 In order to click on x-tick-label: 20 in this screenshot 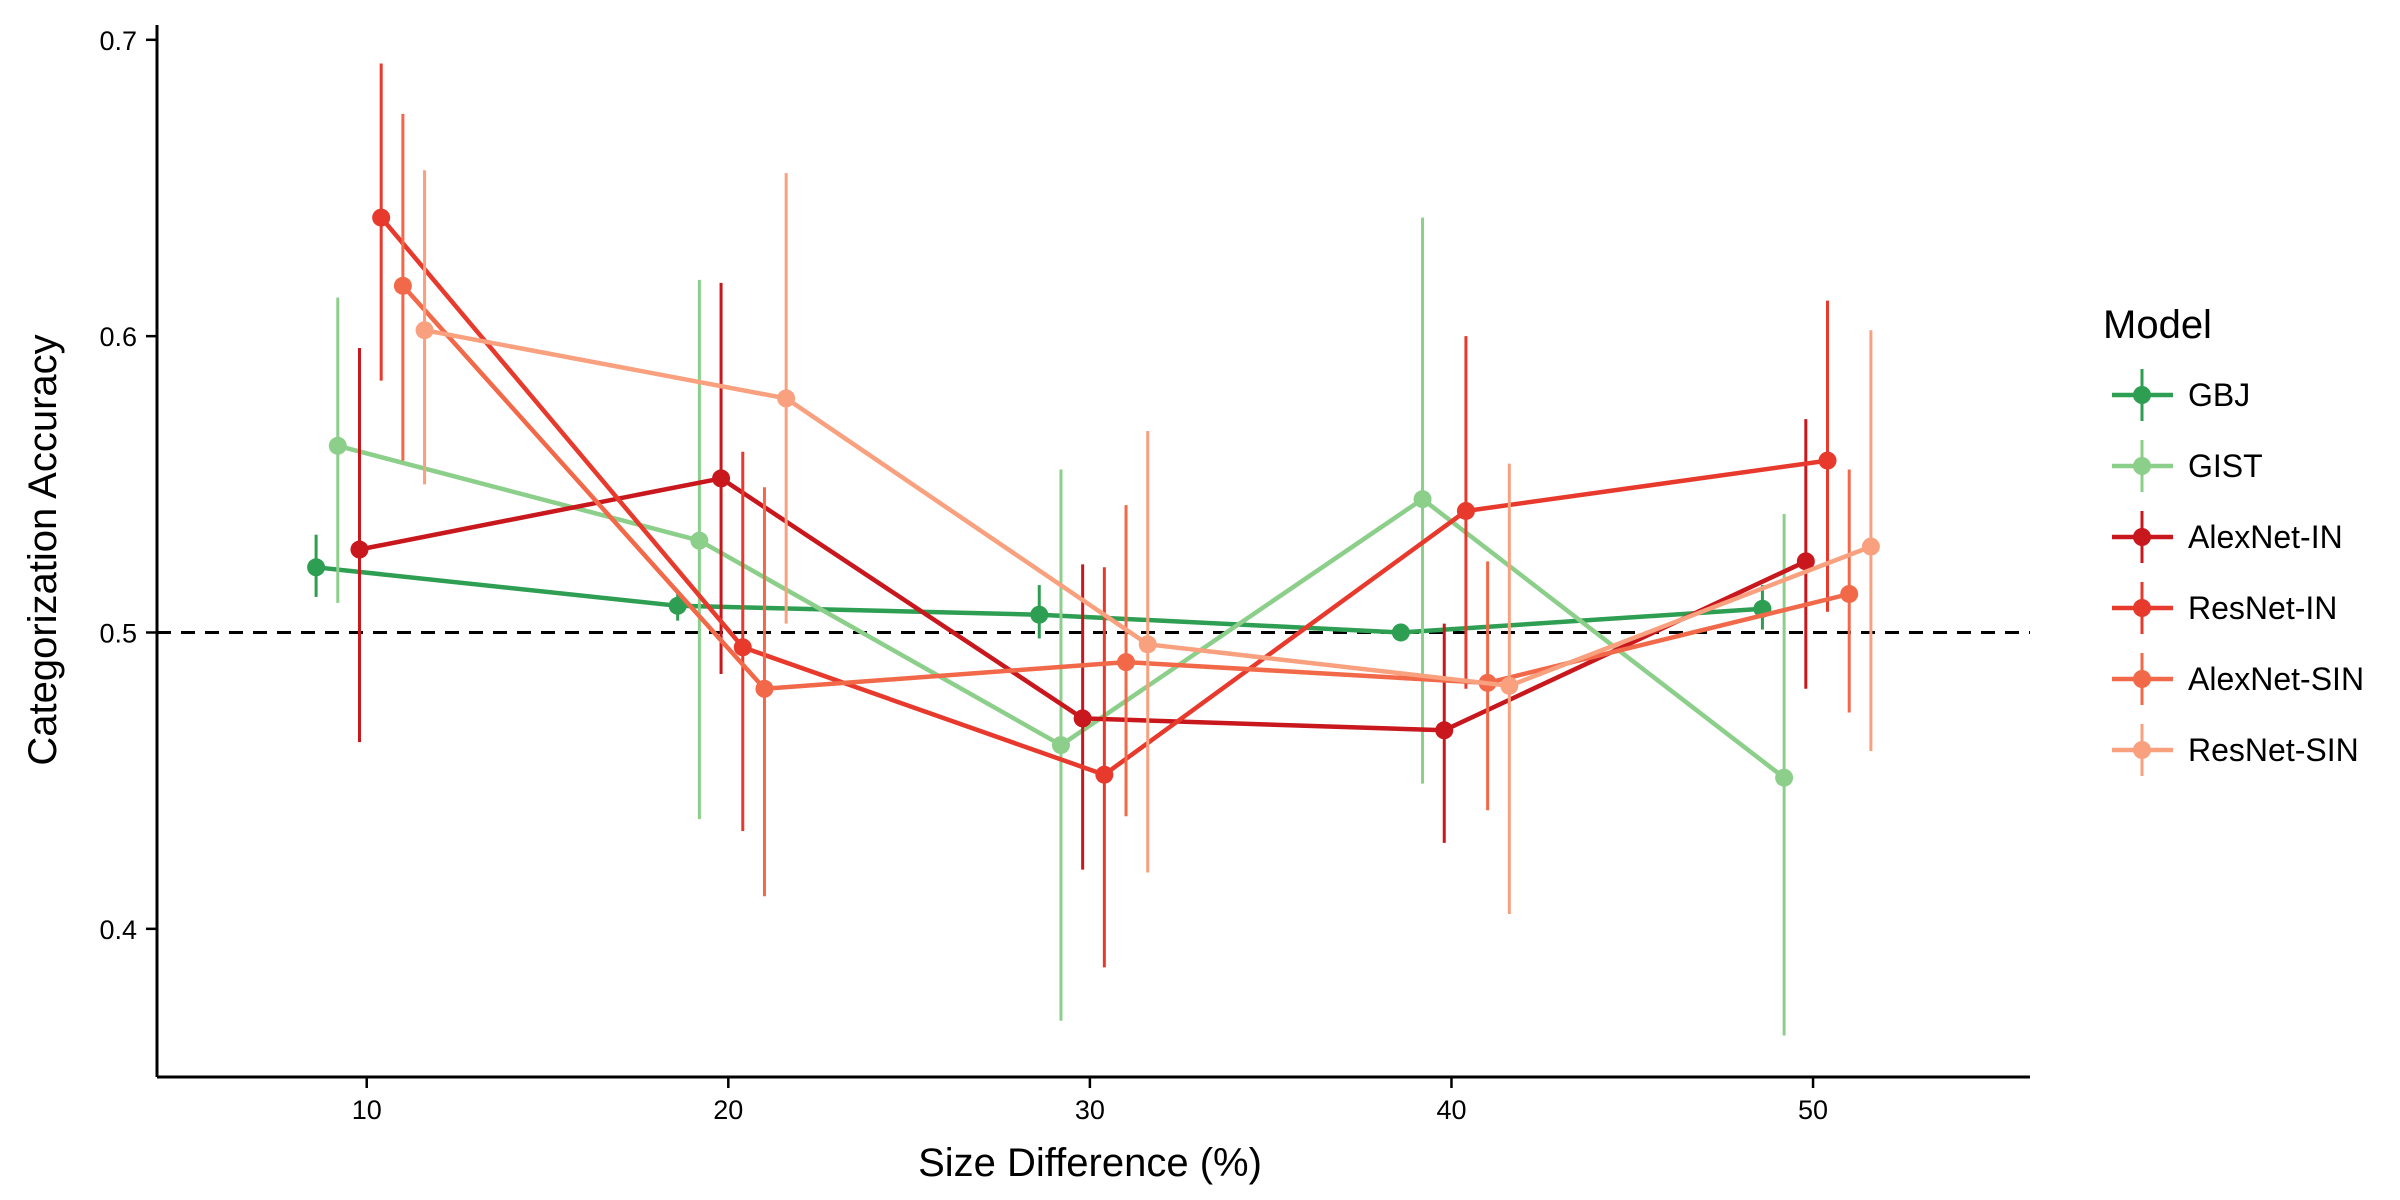, I will do `click(728, 1110)`.